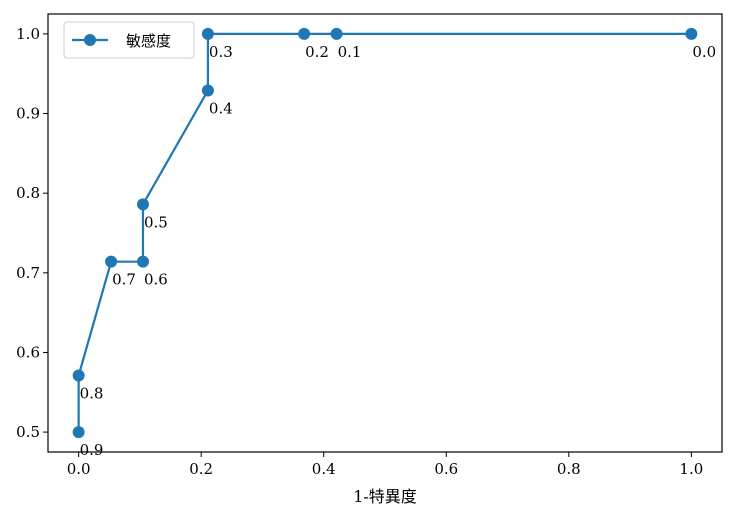 This screenshot has width=736, height=520. I want to click on x-tick-label: 0.2, so click(201, 469).